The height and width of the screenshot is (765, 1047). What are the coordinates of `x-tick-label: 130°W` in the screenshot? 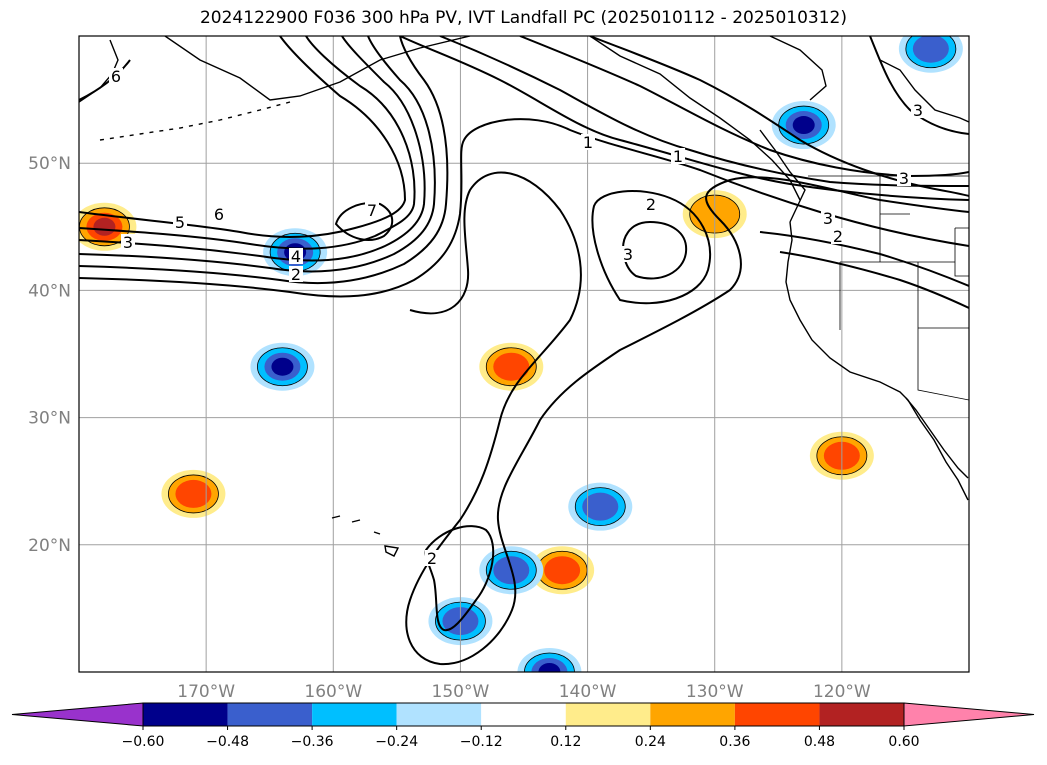 It's located at (715, 692).